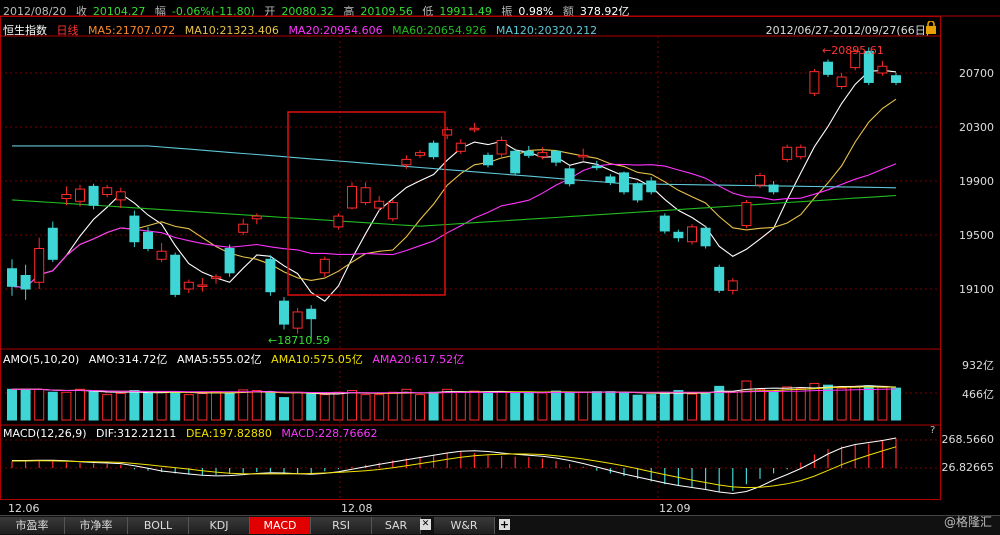  I want to click on open-label: 开, so click(270, 11).